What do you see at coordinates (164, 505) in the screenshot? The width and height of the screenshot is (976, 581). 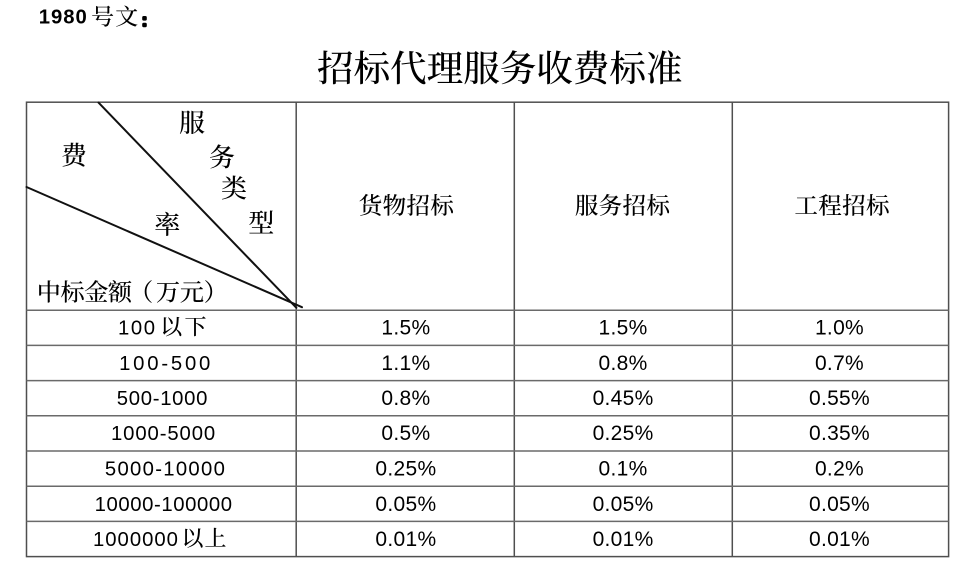 I see `svg-text: 10000-100000` at bounding box center [164, 505].